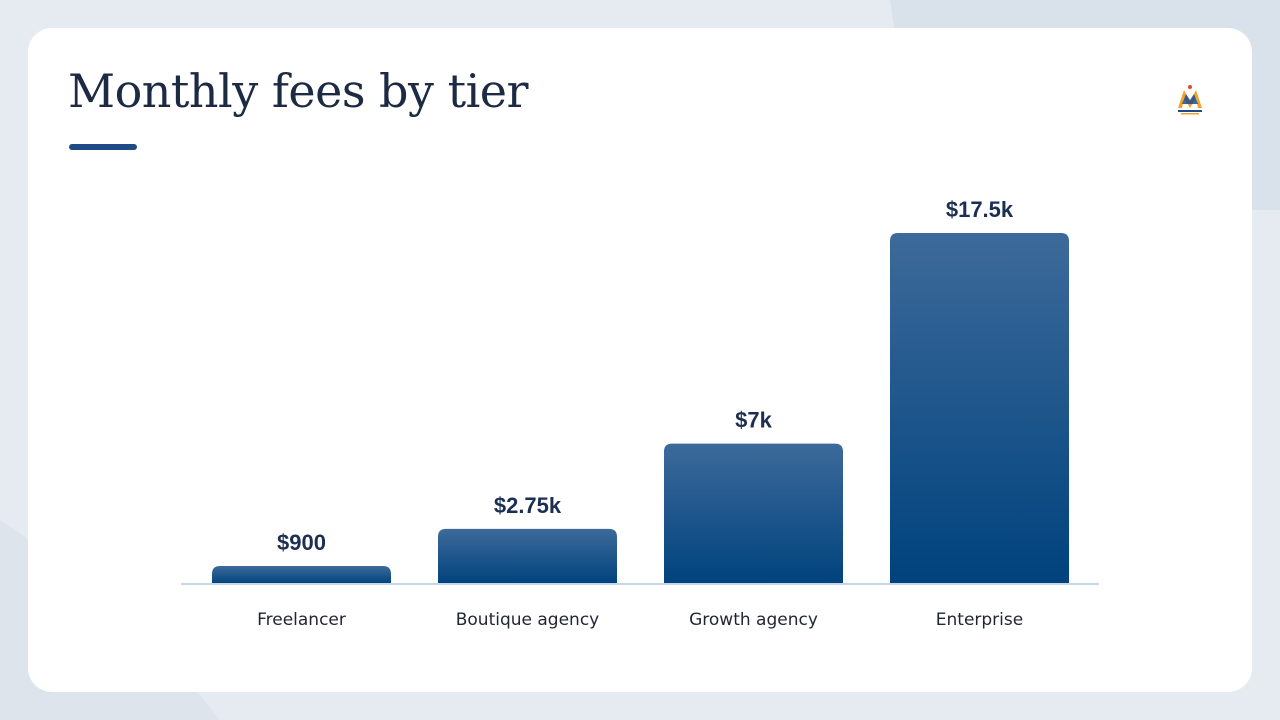 Image resolution: width=1280 pixels, height=720 pixels. Describe the element at coordinates (753, 420) in the screenshot. I see `bar-value-label: $7k` at that location.